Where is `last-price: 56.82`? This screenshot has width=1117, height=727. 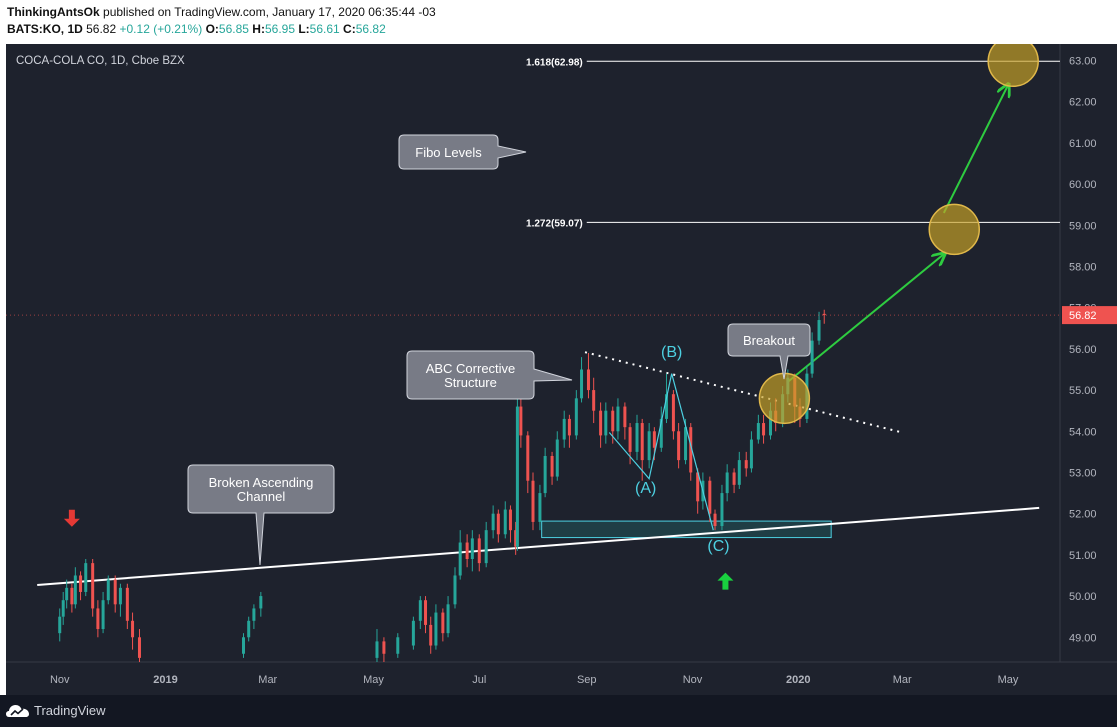
last-price: 56.82 is located at coordinates (101, 29).